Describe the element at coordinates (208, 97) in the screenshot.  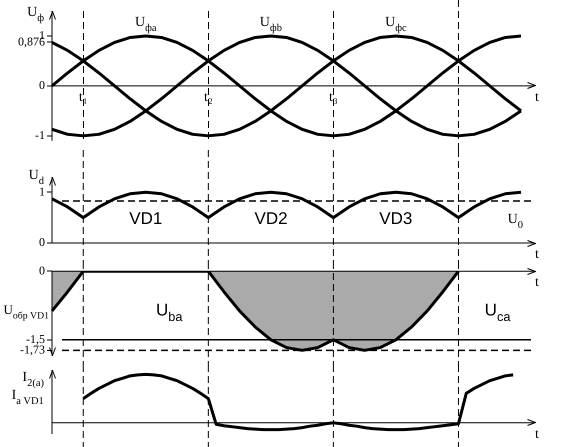
I see `x-tick-label: t₂` at that location.